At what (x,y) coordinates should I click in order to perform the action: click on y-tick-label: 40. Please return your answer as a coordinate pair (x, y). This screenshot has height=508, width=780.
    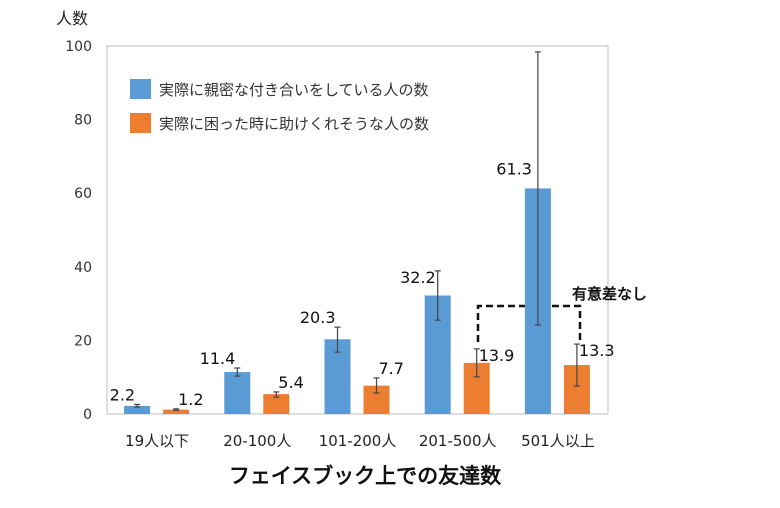
    Looking at the image, I should click on (83, 268).